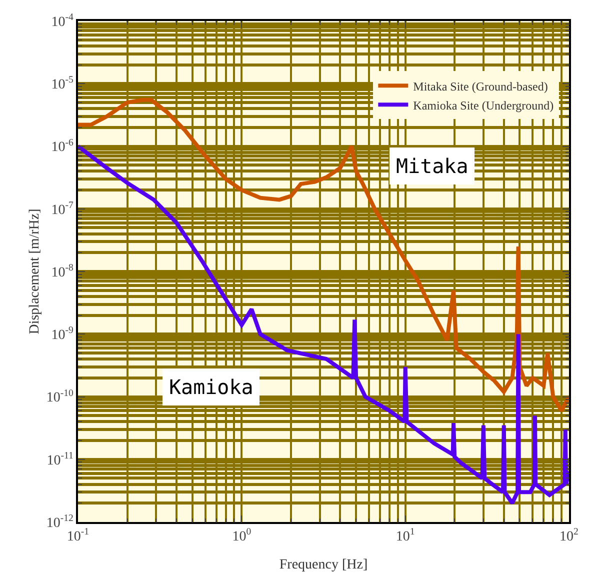 The width and height of the screenshot is (591, 581). I want to click on legend-label: Mitaka Site (Ground-based), so click(480, 86).